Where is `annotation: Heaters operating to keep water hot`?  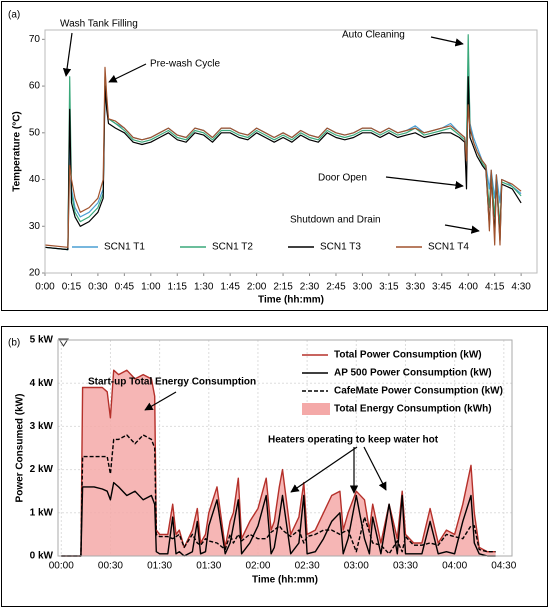 annotation: Heaters operating to keep water hot is located at coordinates (353, 440).